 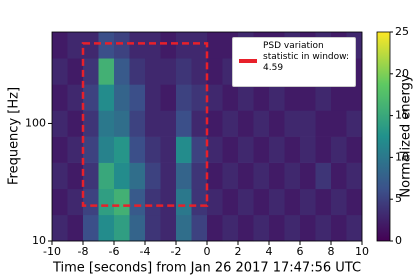 What do you see at coordinates (402, 73) in the screenshot?
I see `colorbar-tick-label: 20` at bounding box center [402, 73].